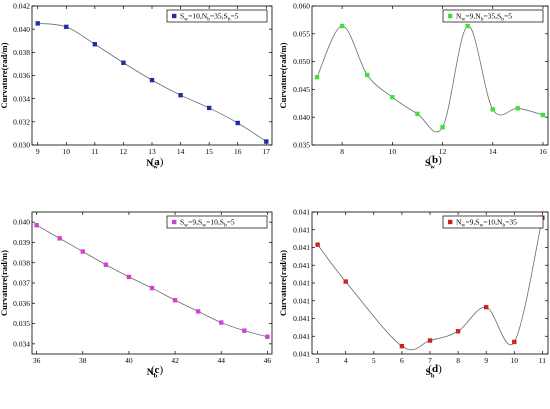 This screenshot has height=409, width=550. Describe the element at coordinates (430, 360) in the screenshot. I see `x-tick-label: 7` at that location.